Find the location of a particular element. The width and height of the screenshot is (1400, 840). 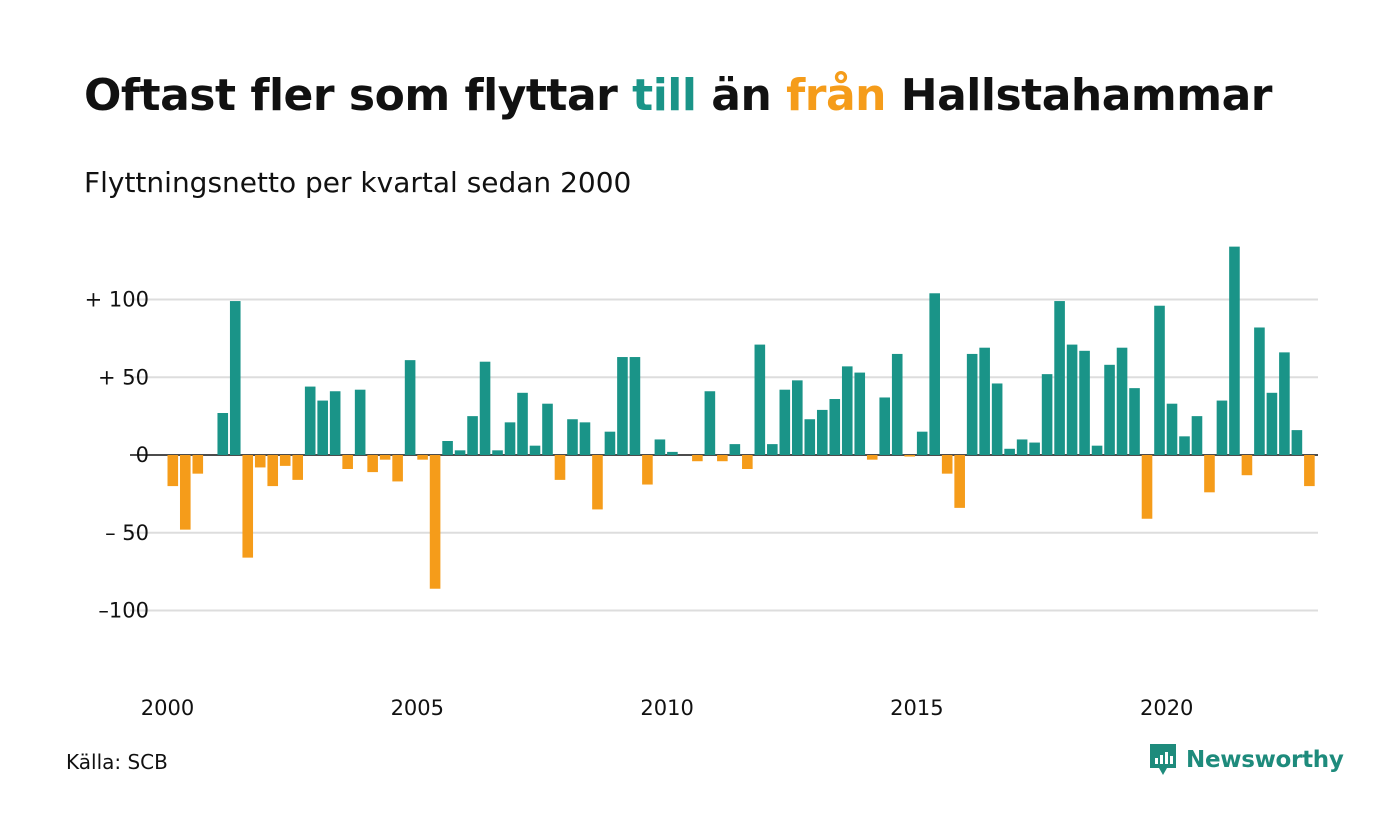

brand-logo: Newsworthy is located at coordinates (1246, 760).